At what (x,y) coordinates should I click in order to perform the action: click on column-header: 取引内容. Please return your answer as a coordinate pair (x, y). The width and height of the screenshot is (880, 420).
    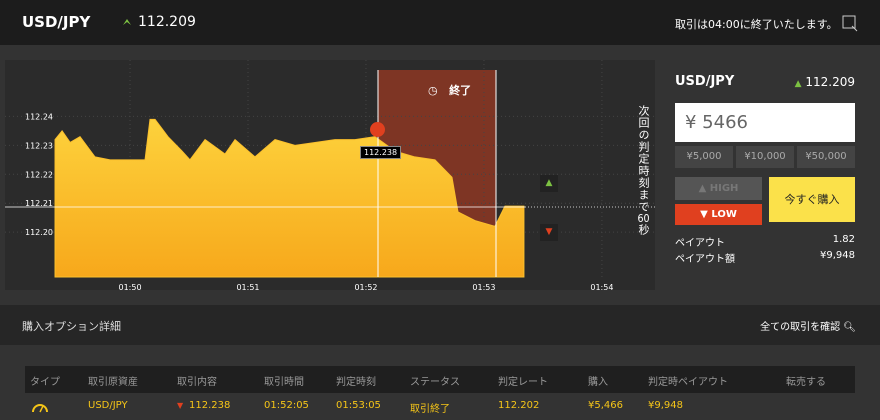
    Looking at the image, I should click on (197, 382).